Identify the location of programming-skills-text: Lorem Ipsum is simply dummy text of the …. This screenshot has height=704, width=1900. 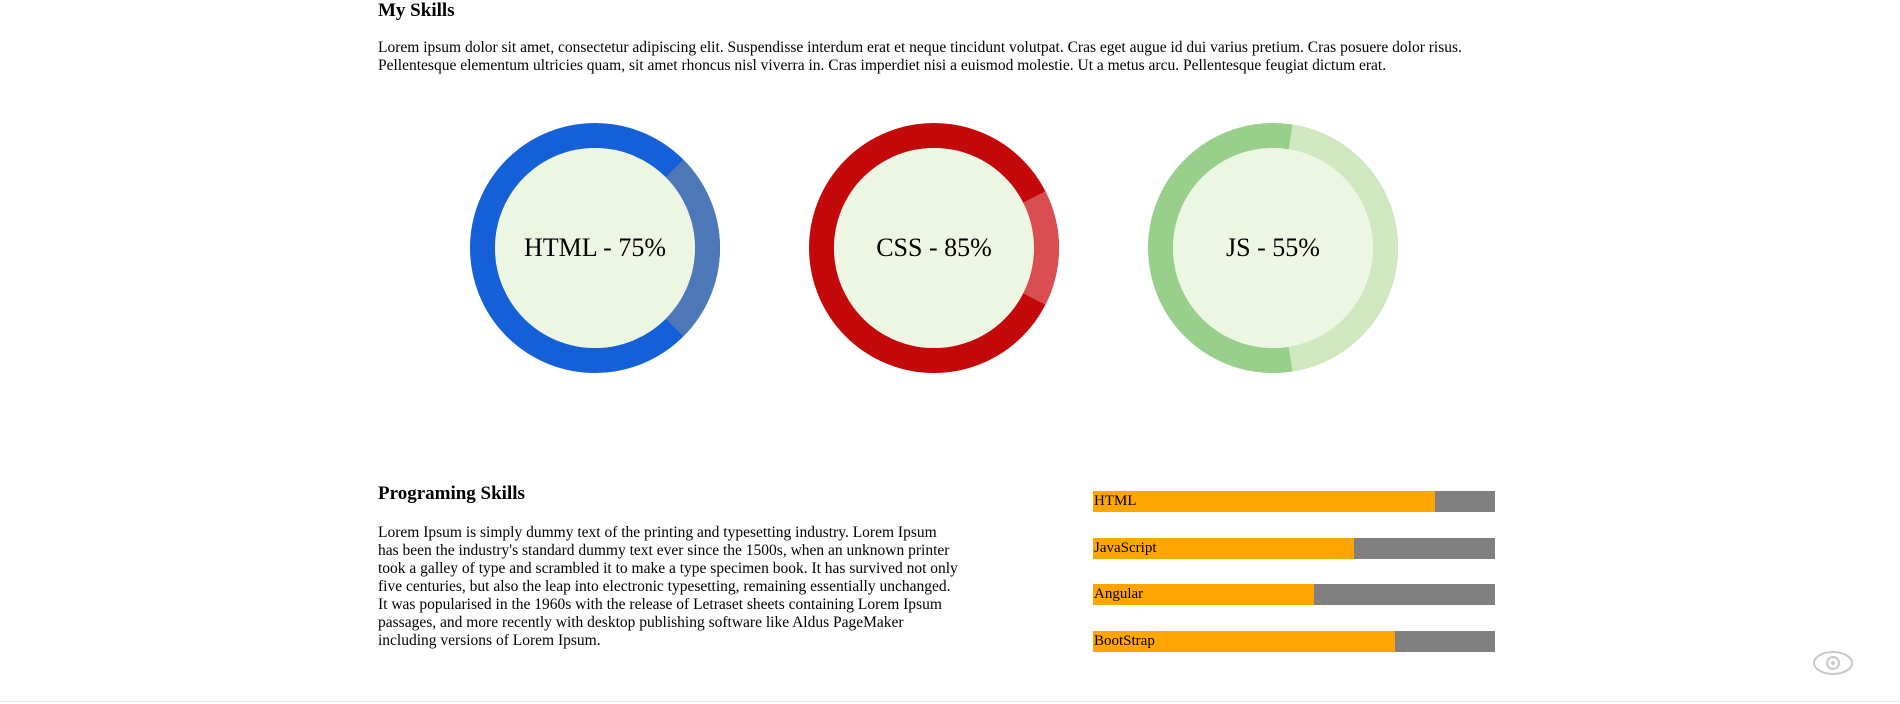
(668, 586).